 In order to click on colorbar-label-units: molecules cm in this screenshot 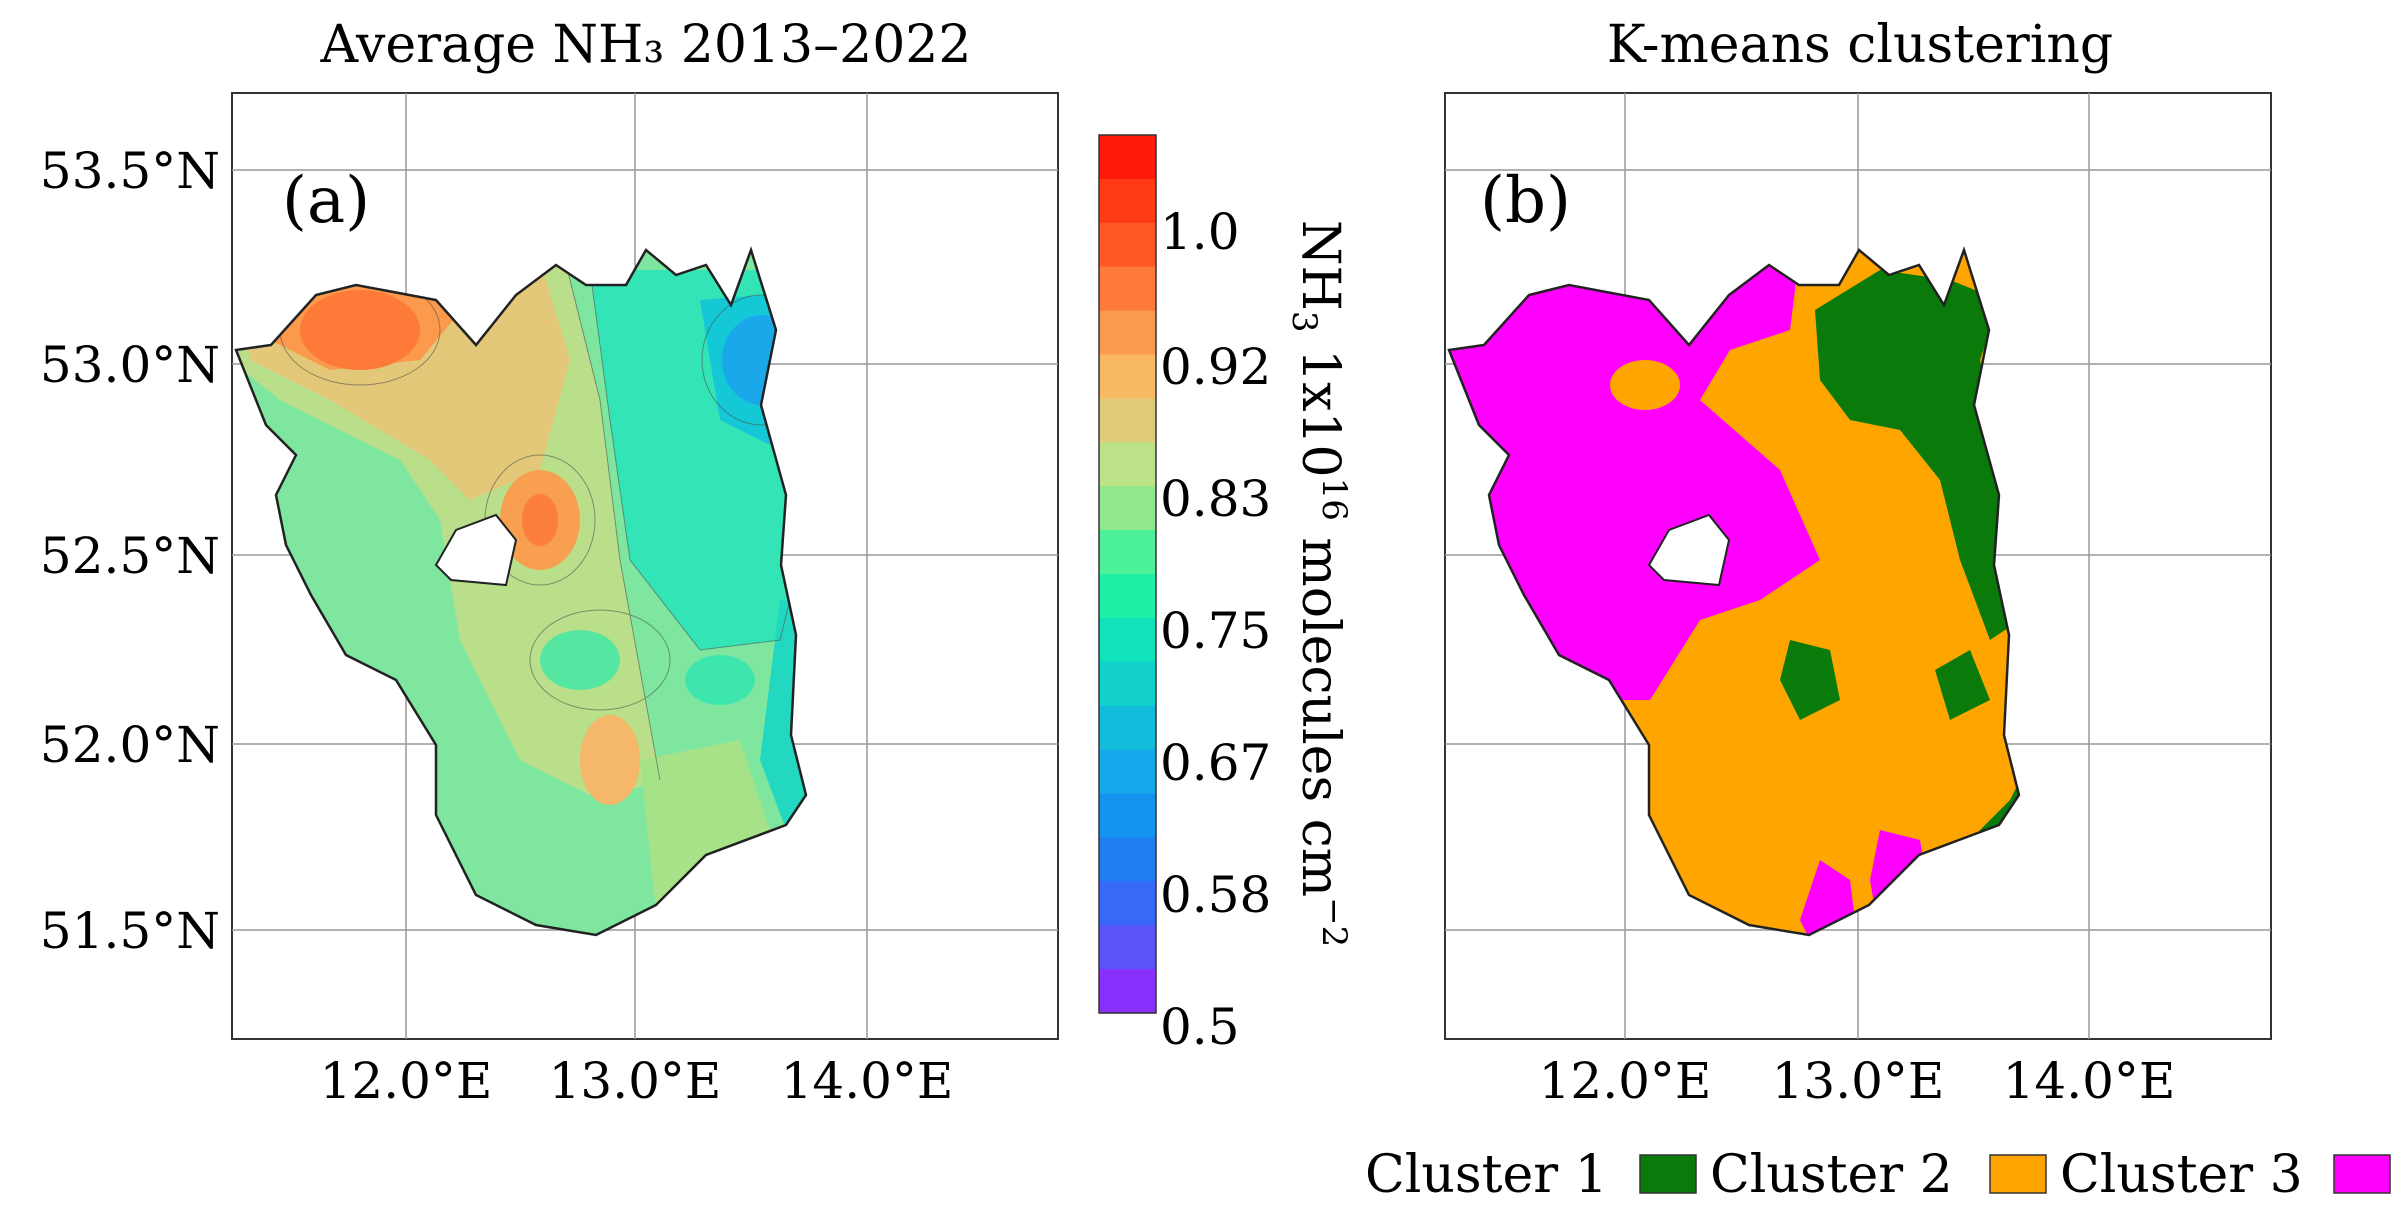, I will do `click(1320, 709)`.